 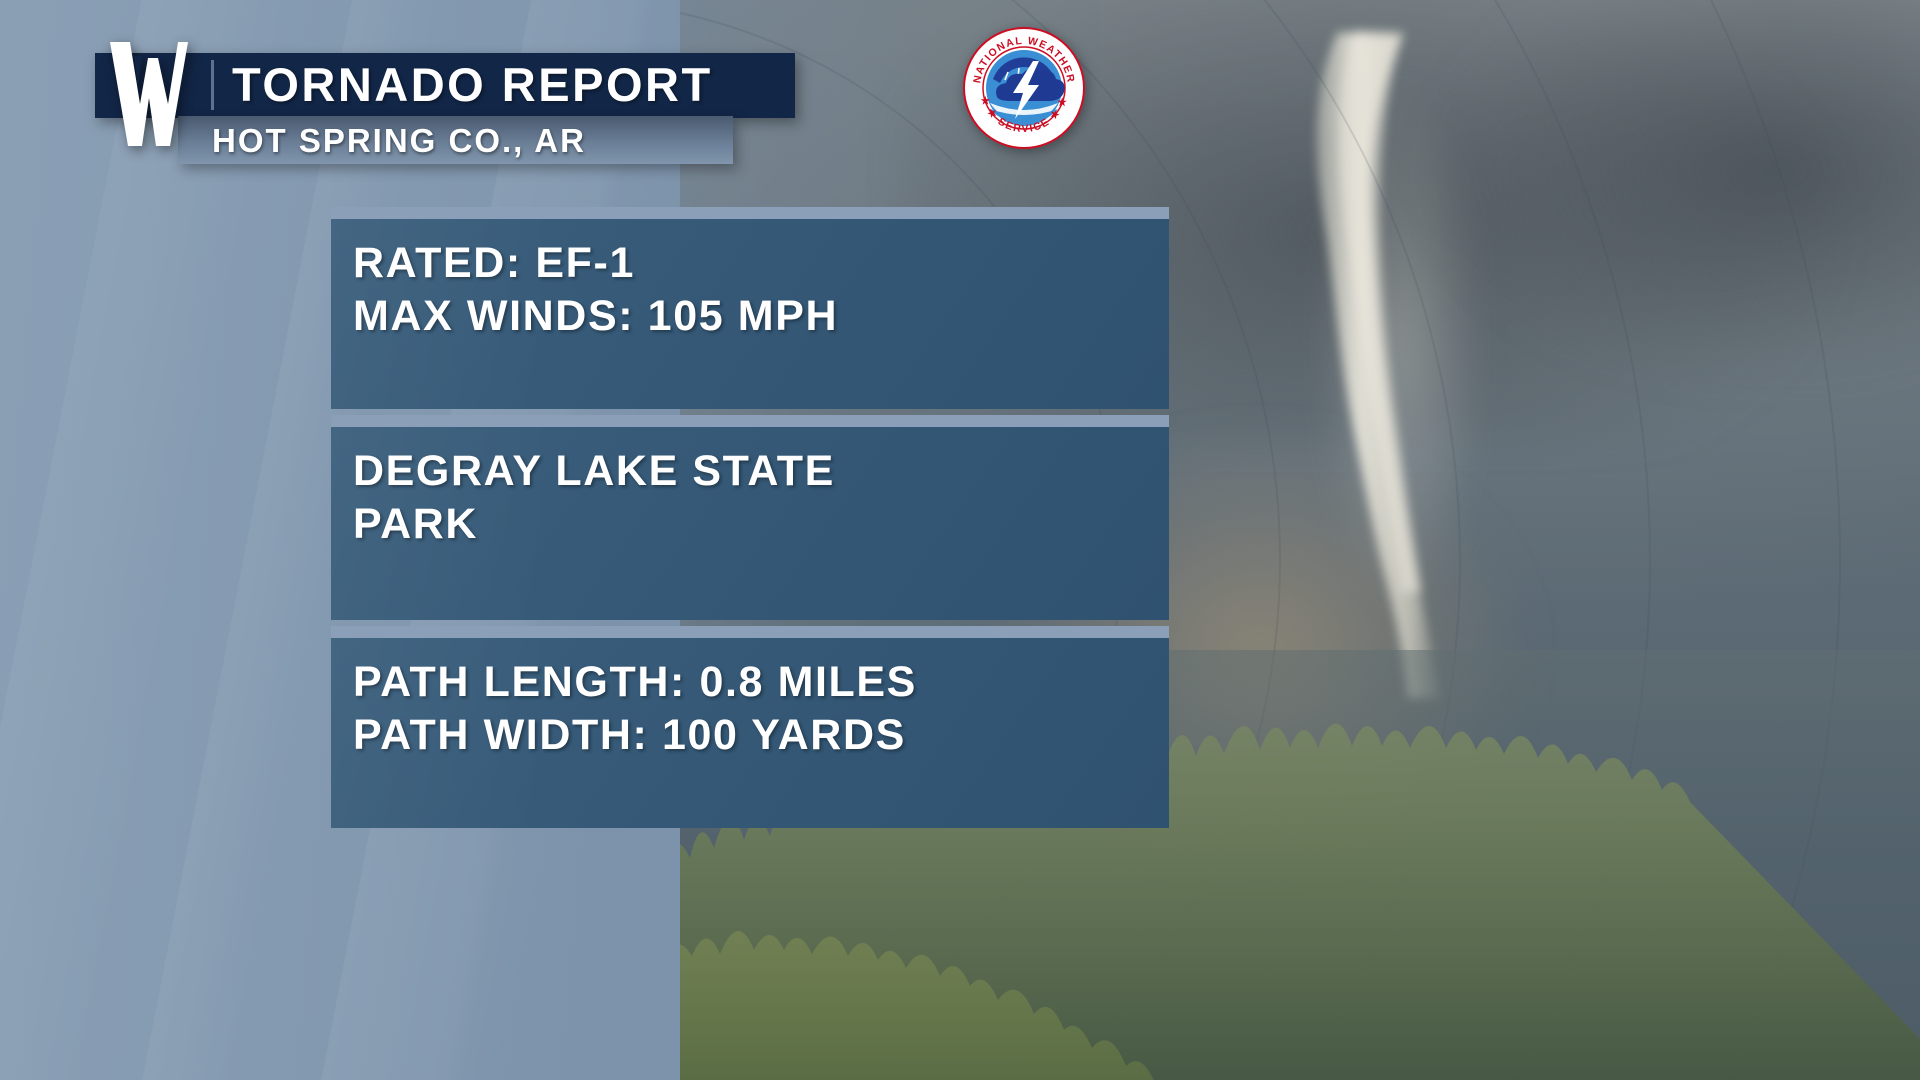 I want to click on panel-line: PATH LENGTH: 0.8 MILES, so click(x=635, y=682).